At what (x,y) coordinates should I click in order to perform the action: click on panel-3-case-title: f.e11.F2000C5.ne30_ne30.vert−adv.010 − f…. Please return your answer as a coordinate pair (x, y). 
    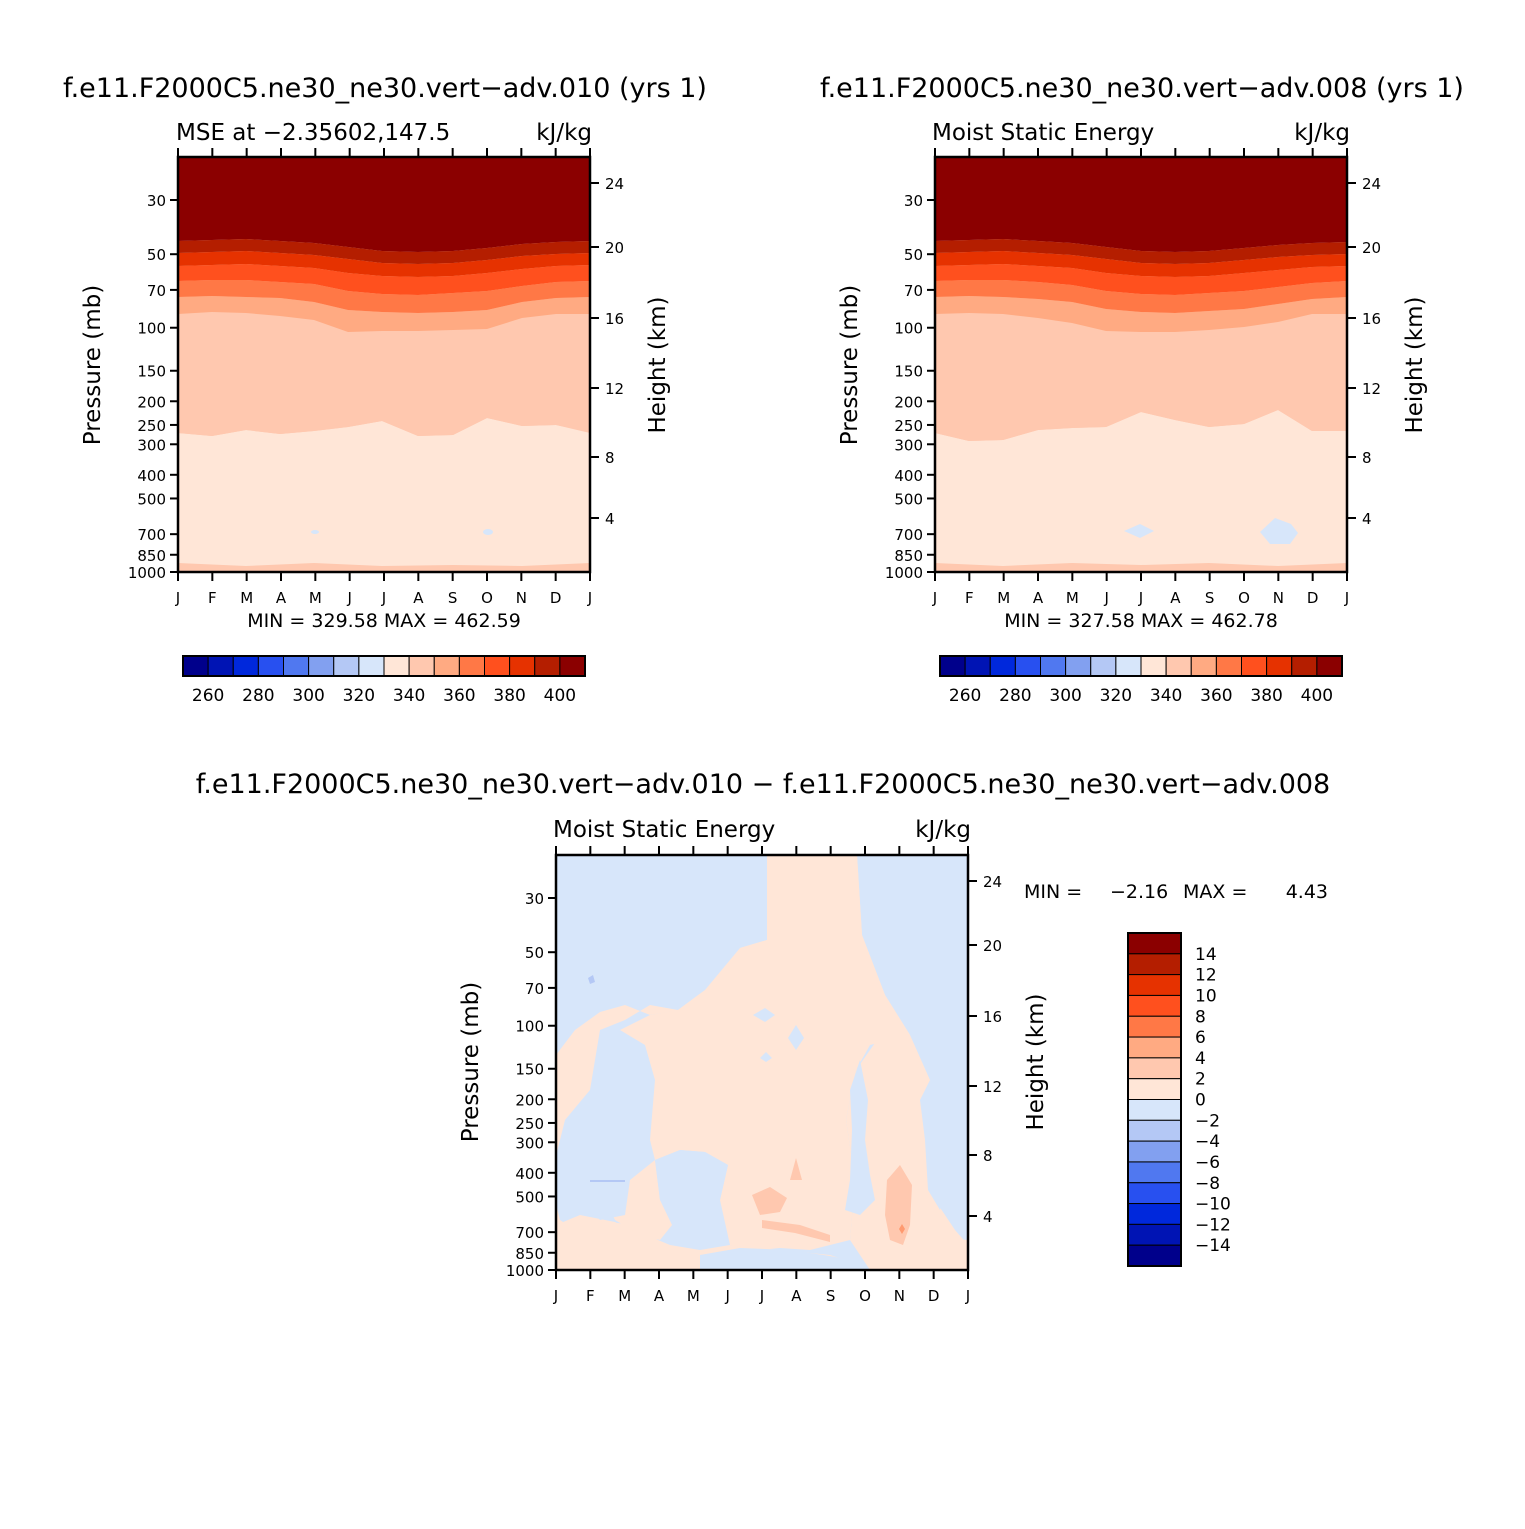
    Looking at the image, I should click on (763, 784).